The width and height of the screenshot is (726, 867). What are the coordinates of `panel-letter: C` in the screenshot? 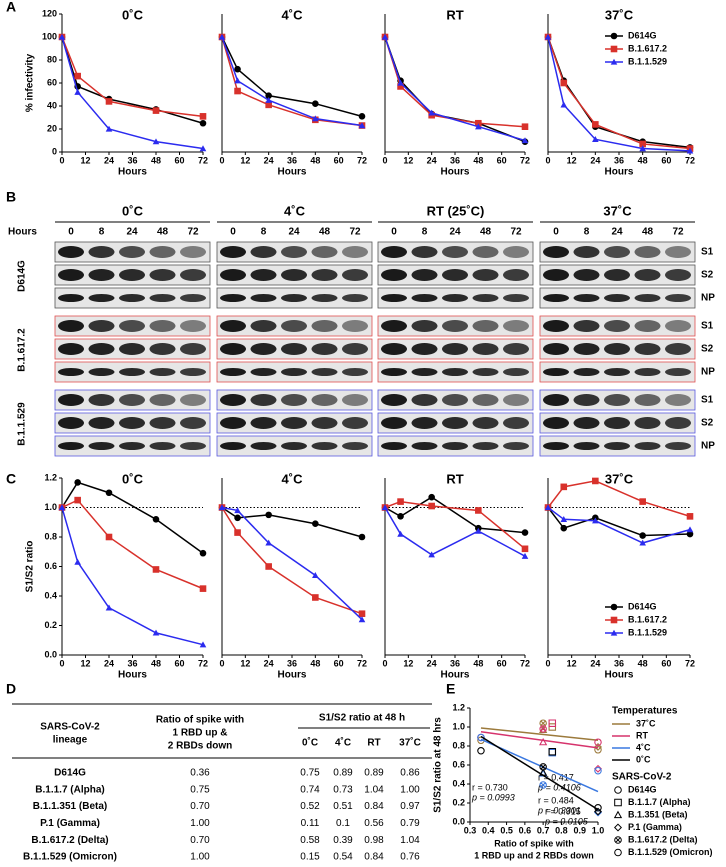 It's located at (11, 479).